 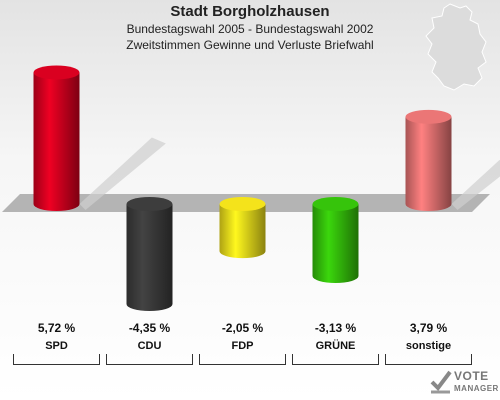 What do you see at coordinates (242, 328) in the screenshot?
I see `value-label: -2,05 %` at bounding box center [242, 328].